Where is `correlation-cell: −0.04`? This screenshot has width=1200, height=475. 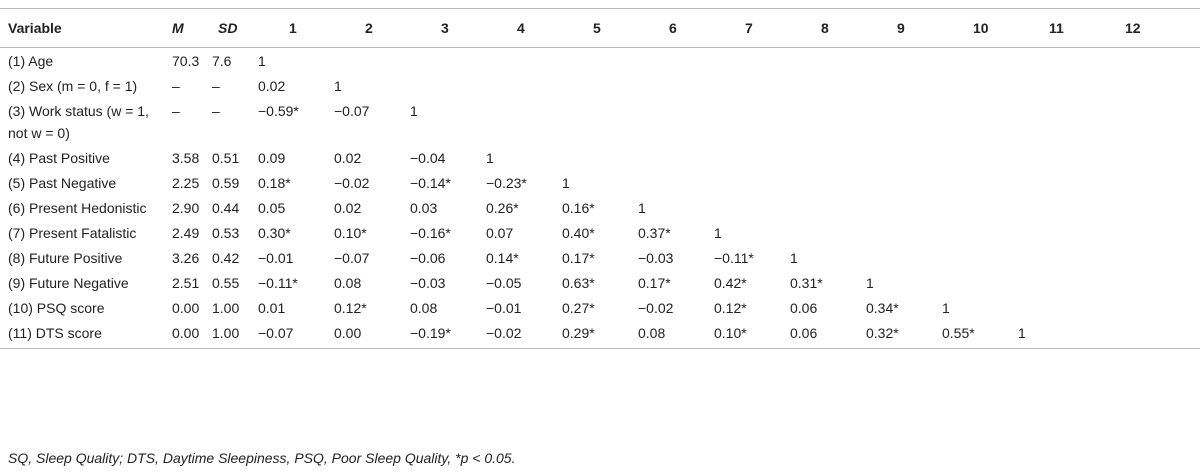 correlation-cell: −0.04 is located at coordinates (428, 158).